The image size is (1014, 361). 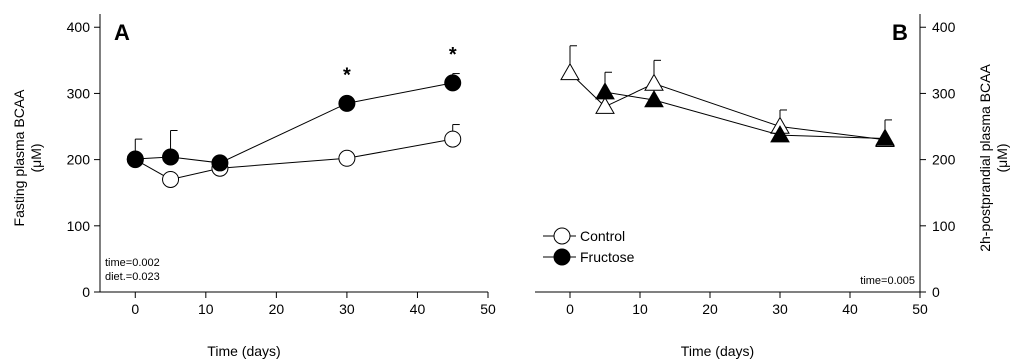 I want to click on y-axis-label: Fasting plasma BCAA(μM), so click(x=27, y=158).